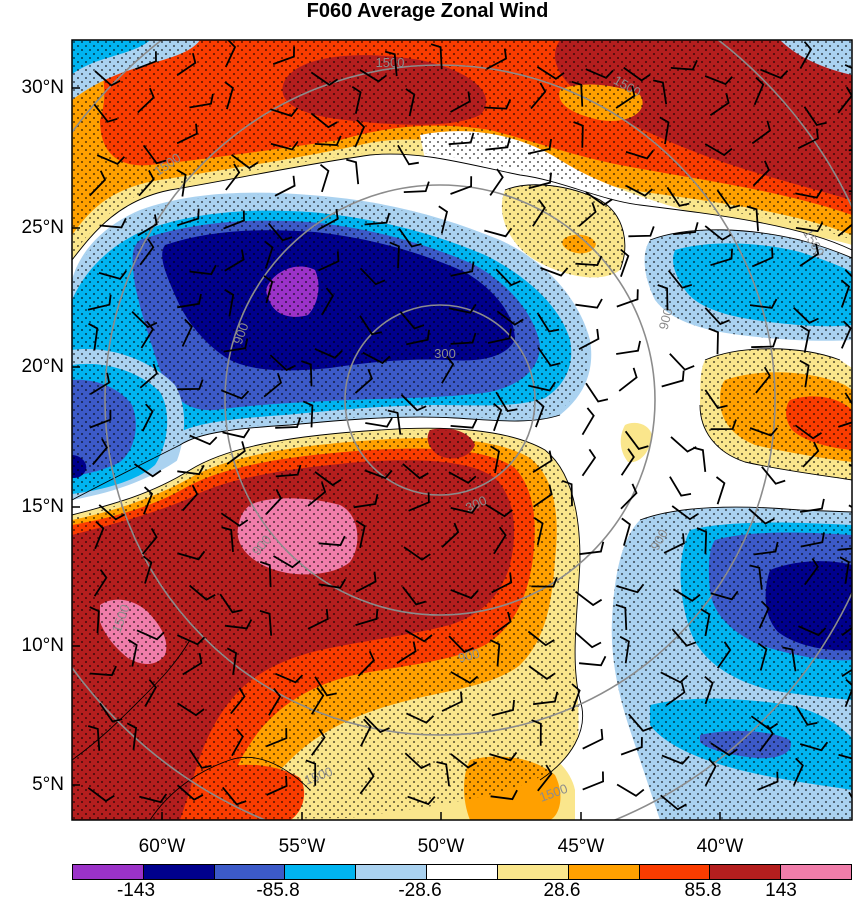 The width and height of the screenshot is (855, 902). Describe the element at coordinates (390, 62) in the screenshot. I see `contour-label: 1500` at that location.